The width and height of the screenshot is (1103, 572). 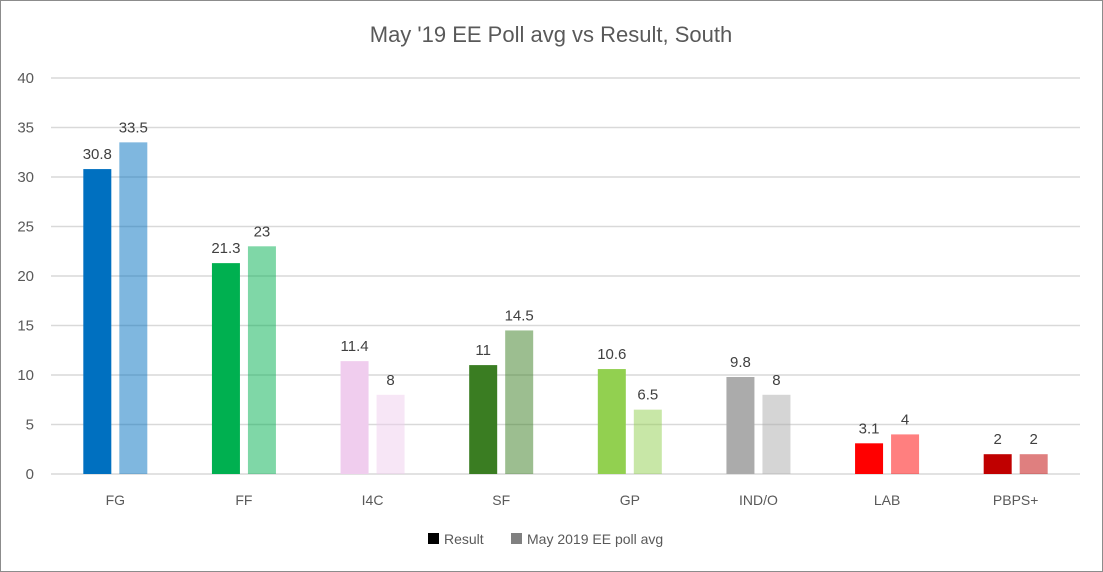 I want to click on y-tick-label: 20, so click(x=25, y=276).